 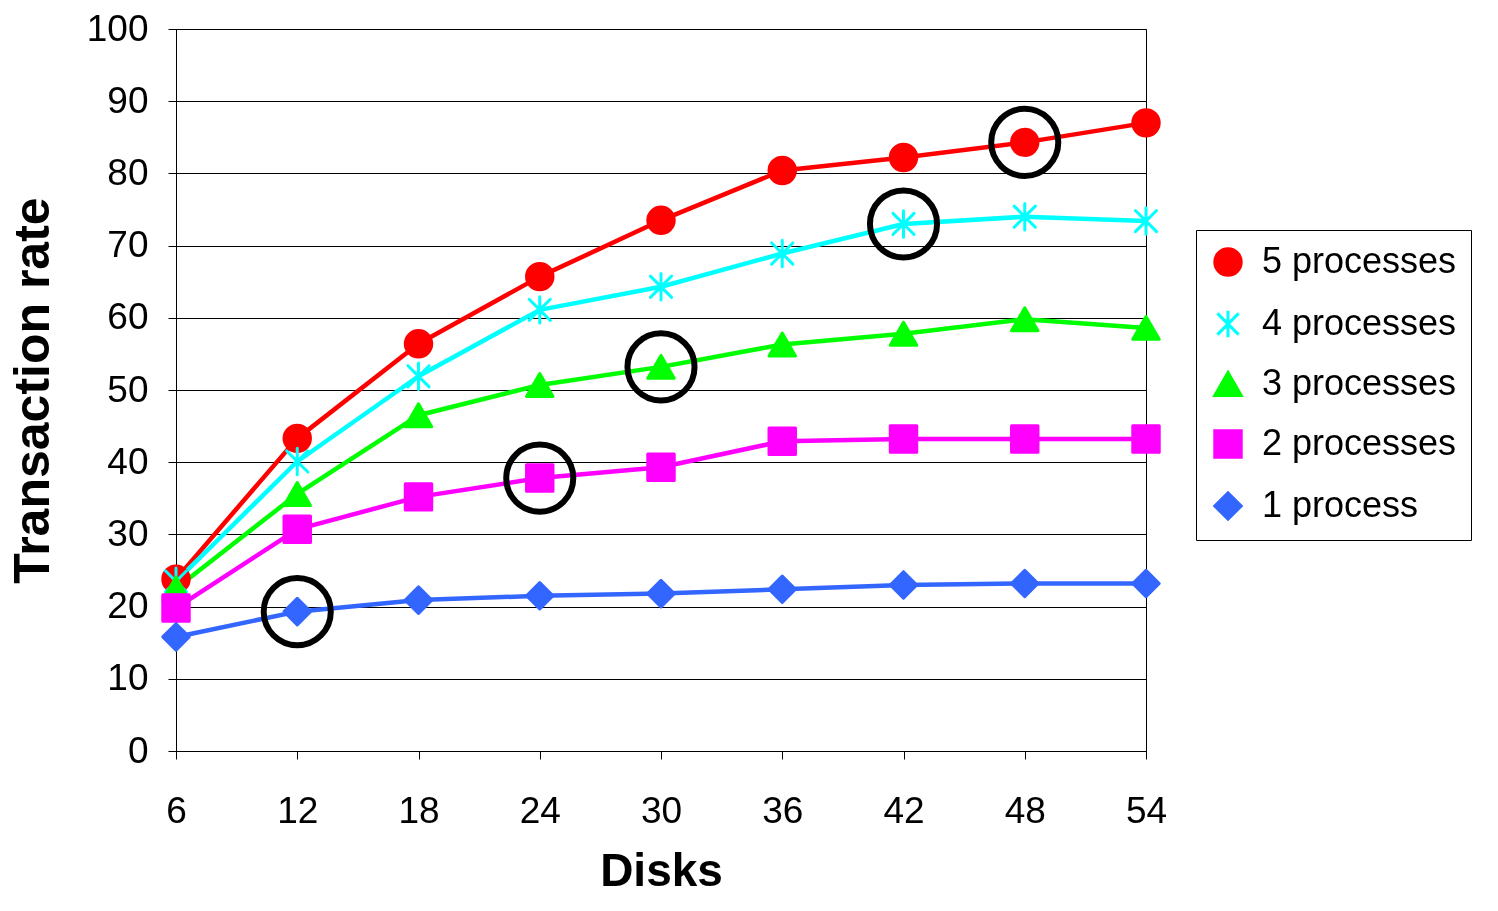 What do you see at coordinates (1359, 322) in the screenshot?
I see `legend-label: 4 processes` at bounding box center [1359, 322].